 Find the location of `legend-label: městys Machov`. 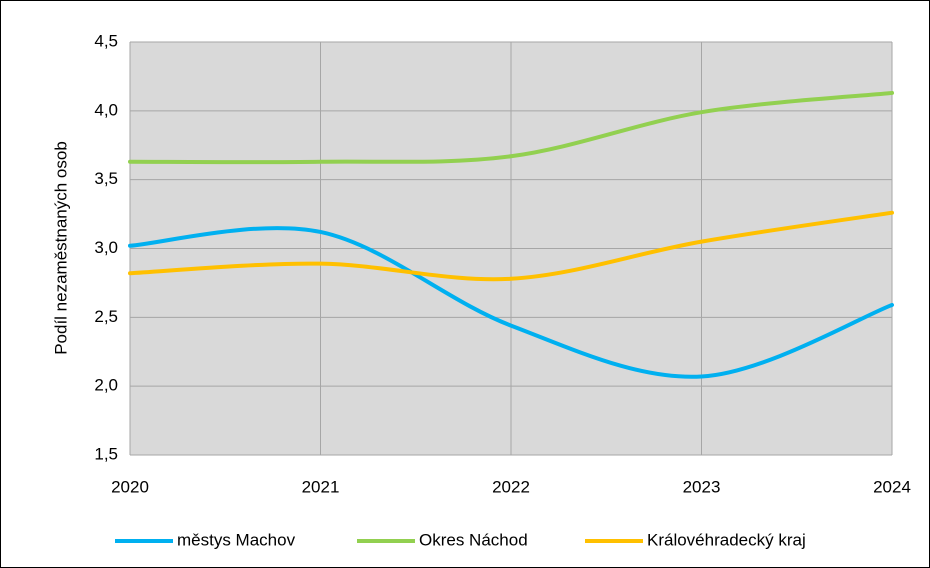

legend-label: městys Machov is located at coordinates (236, 539).